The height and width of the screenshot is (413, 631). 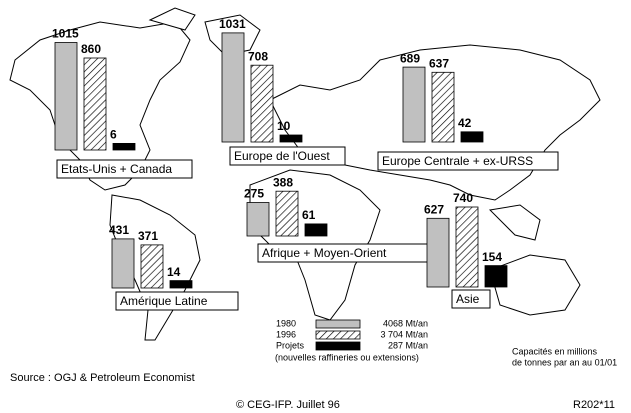 What do you see at coordinates (65, 34) in the screenshot?
I see `value-label: 1015` at bounding box center [65, 34].